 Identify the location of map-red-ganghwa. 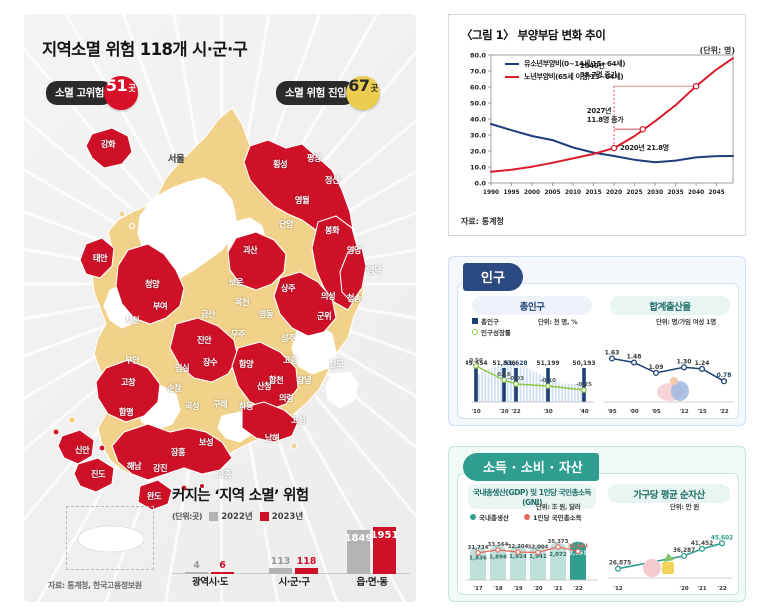
(109, 148).